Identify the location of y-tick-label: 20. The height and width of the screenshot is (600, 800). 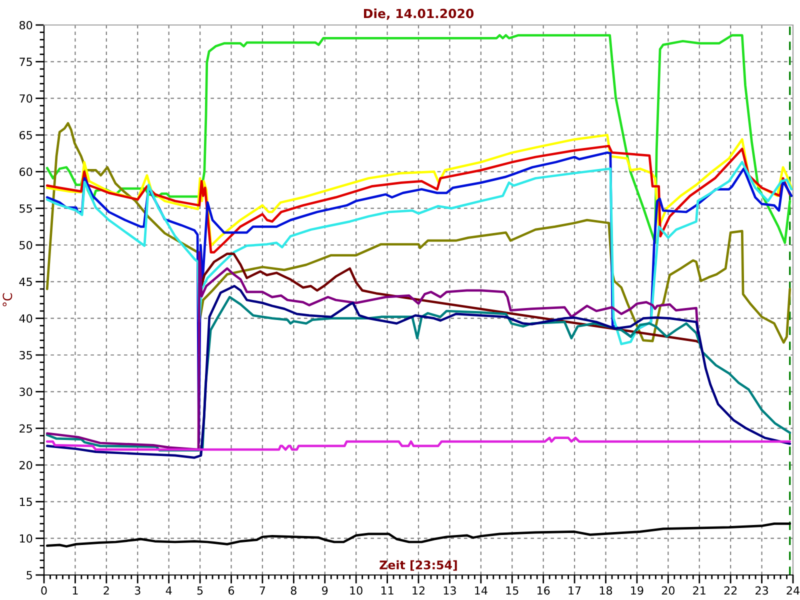
(26, 465).